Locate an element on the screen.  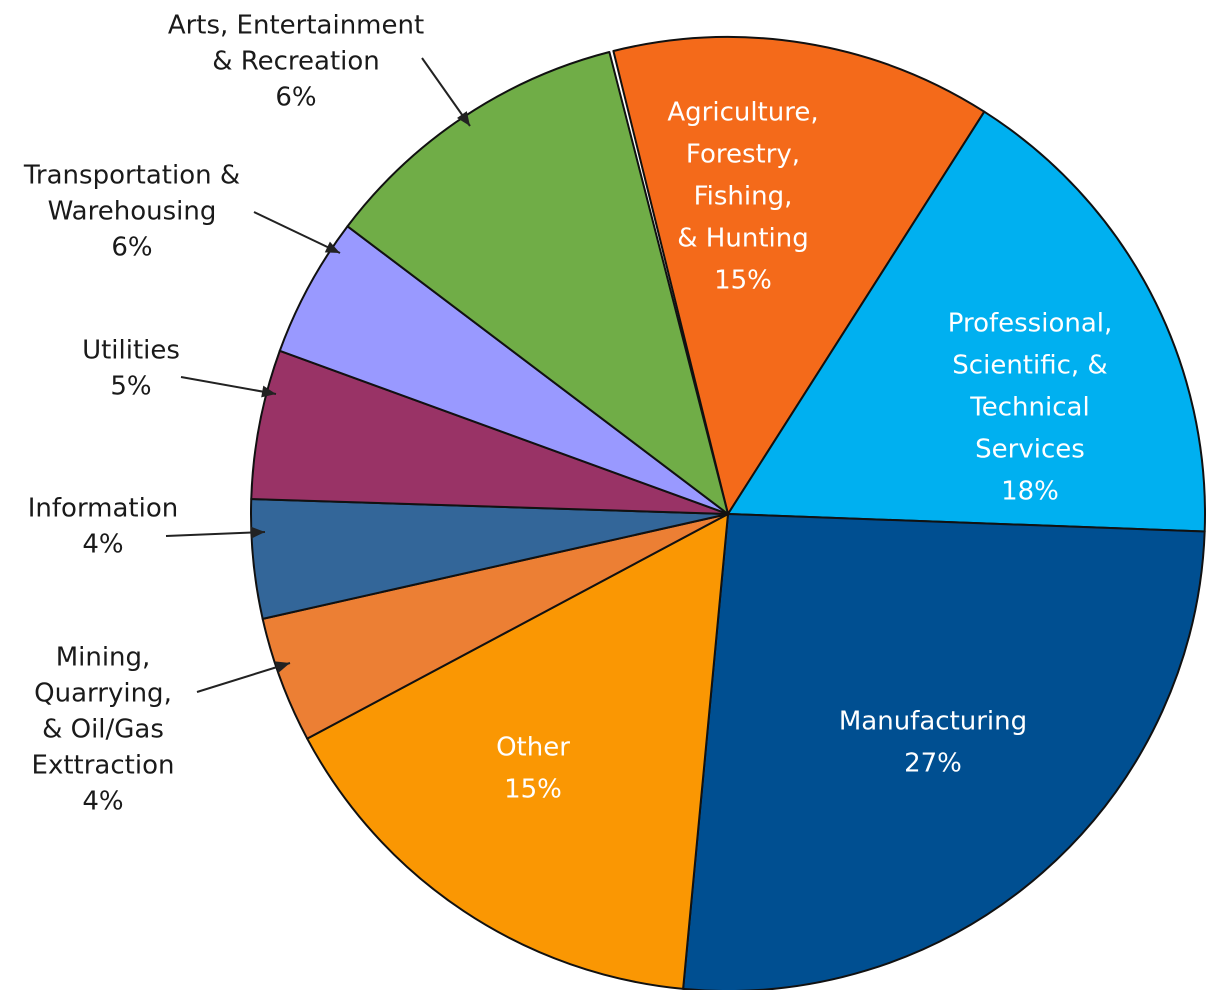
callout-category-label: Arts, Entertainment is located at coordinates (296, 26).